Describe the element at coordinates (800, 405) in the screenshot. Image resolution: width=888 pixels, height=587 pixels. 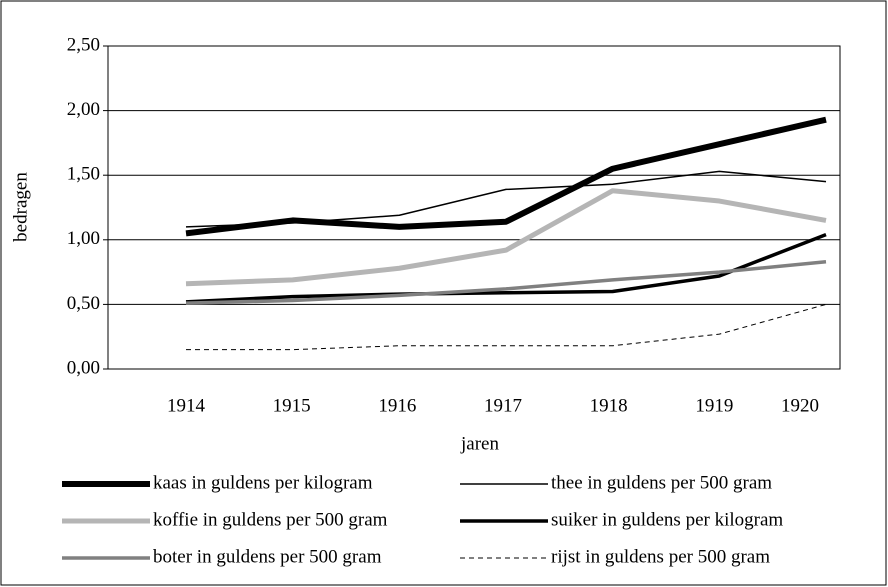
I see `x-tick-label: 1920` at that location.